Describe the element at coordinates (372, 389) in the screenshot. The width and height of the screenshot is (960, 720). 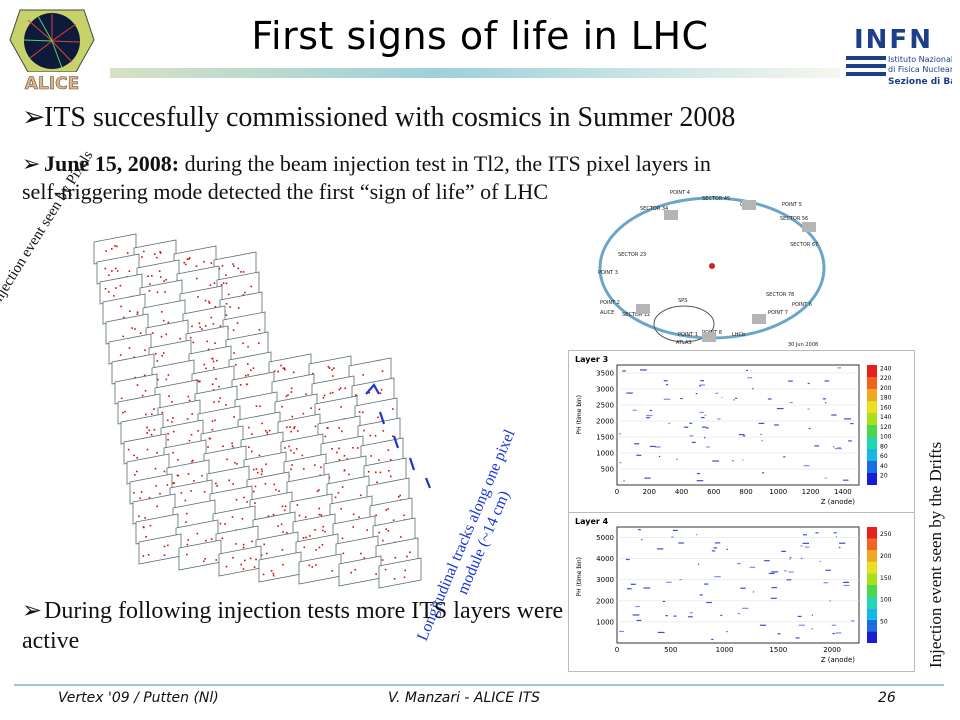
I see `track-arrow-icon` at that location.